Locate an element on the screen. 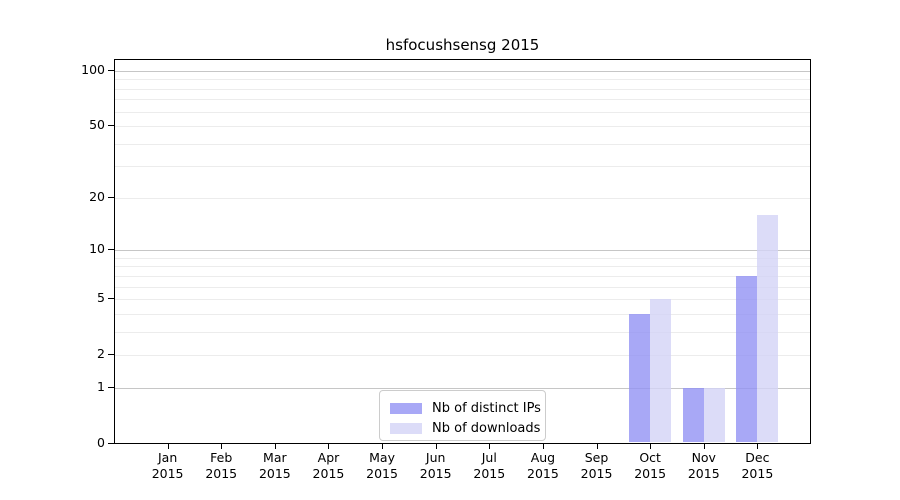 Image resolution: width=900 pixels, height=500 pixels. x-tick-label: Apr 2015 is located at coordinates (328, 466).